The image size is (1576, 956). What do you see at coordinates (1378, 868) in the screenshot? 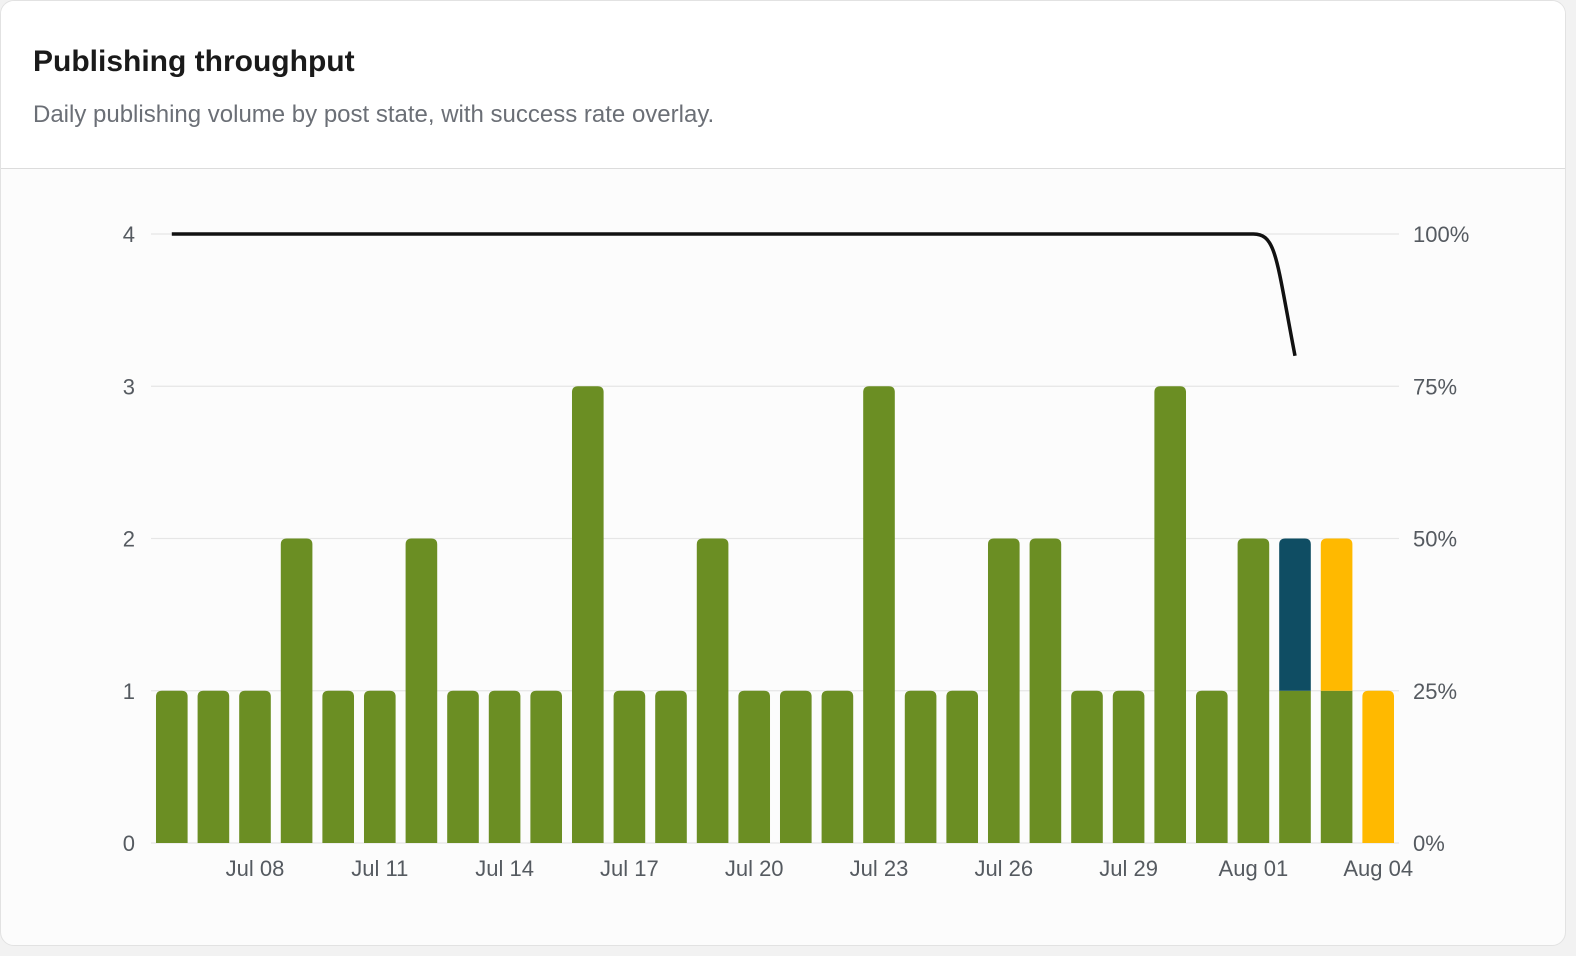
I see `x-tick-label: Aug 04` at bounding box center [1378, 868].